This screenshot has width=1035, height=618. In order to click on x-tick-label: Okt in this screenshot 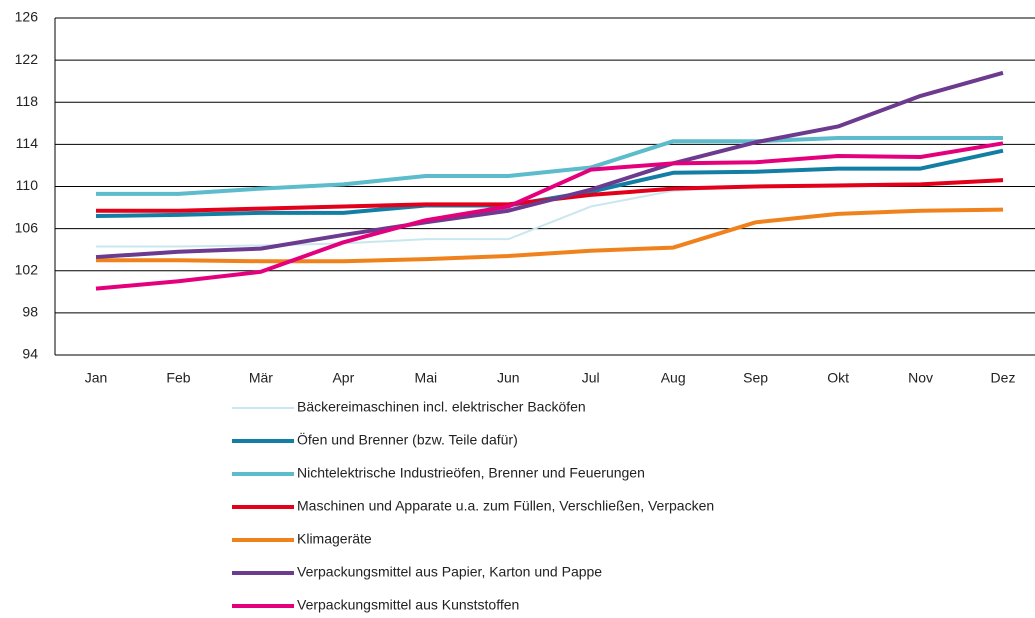, I will do `click(838, 378)`.